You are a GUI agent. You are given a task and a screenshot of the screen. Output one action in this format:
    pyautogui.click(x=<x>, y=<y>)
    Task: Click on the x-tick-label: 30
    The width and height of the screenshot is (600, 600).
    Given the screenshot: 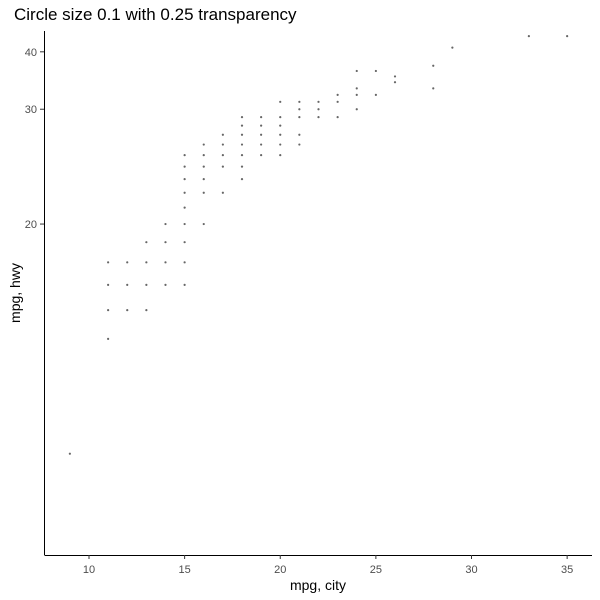 What is the action you would take?
    pyautogui.click(x=471, y=570)
    